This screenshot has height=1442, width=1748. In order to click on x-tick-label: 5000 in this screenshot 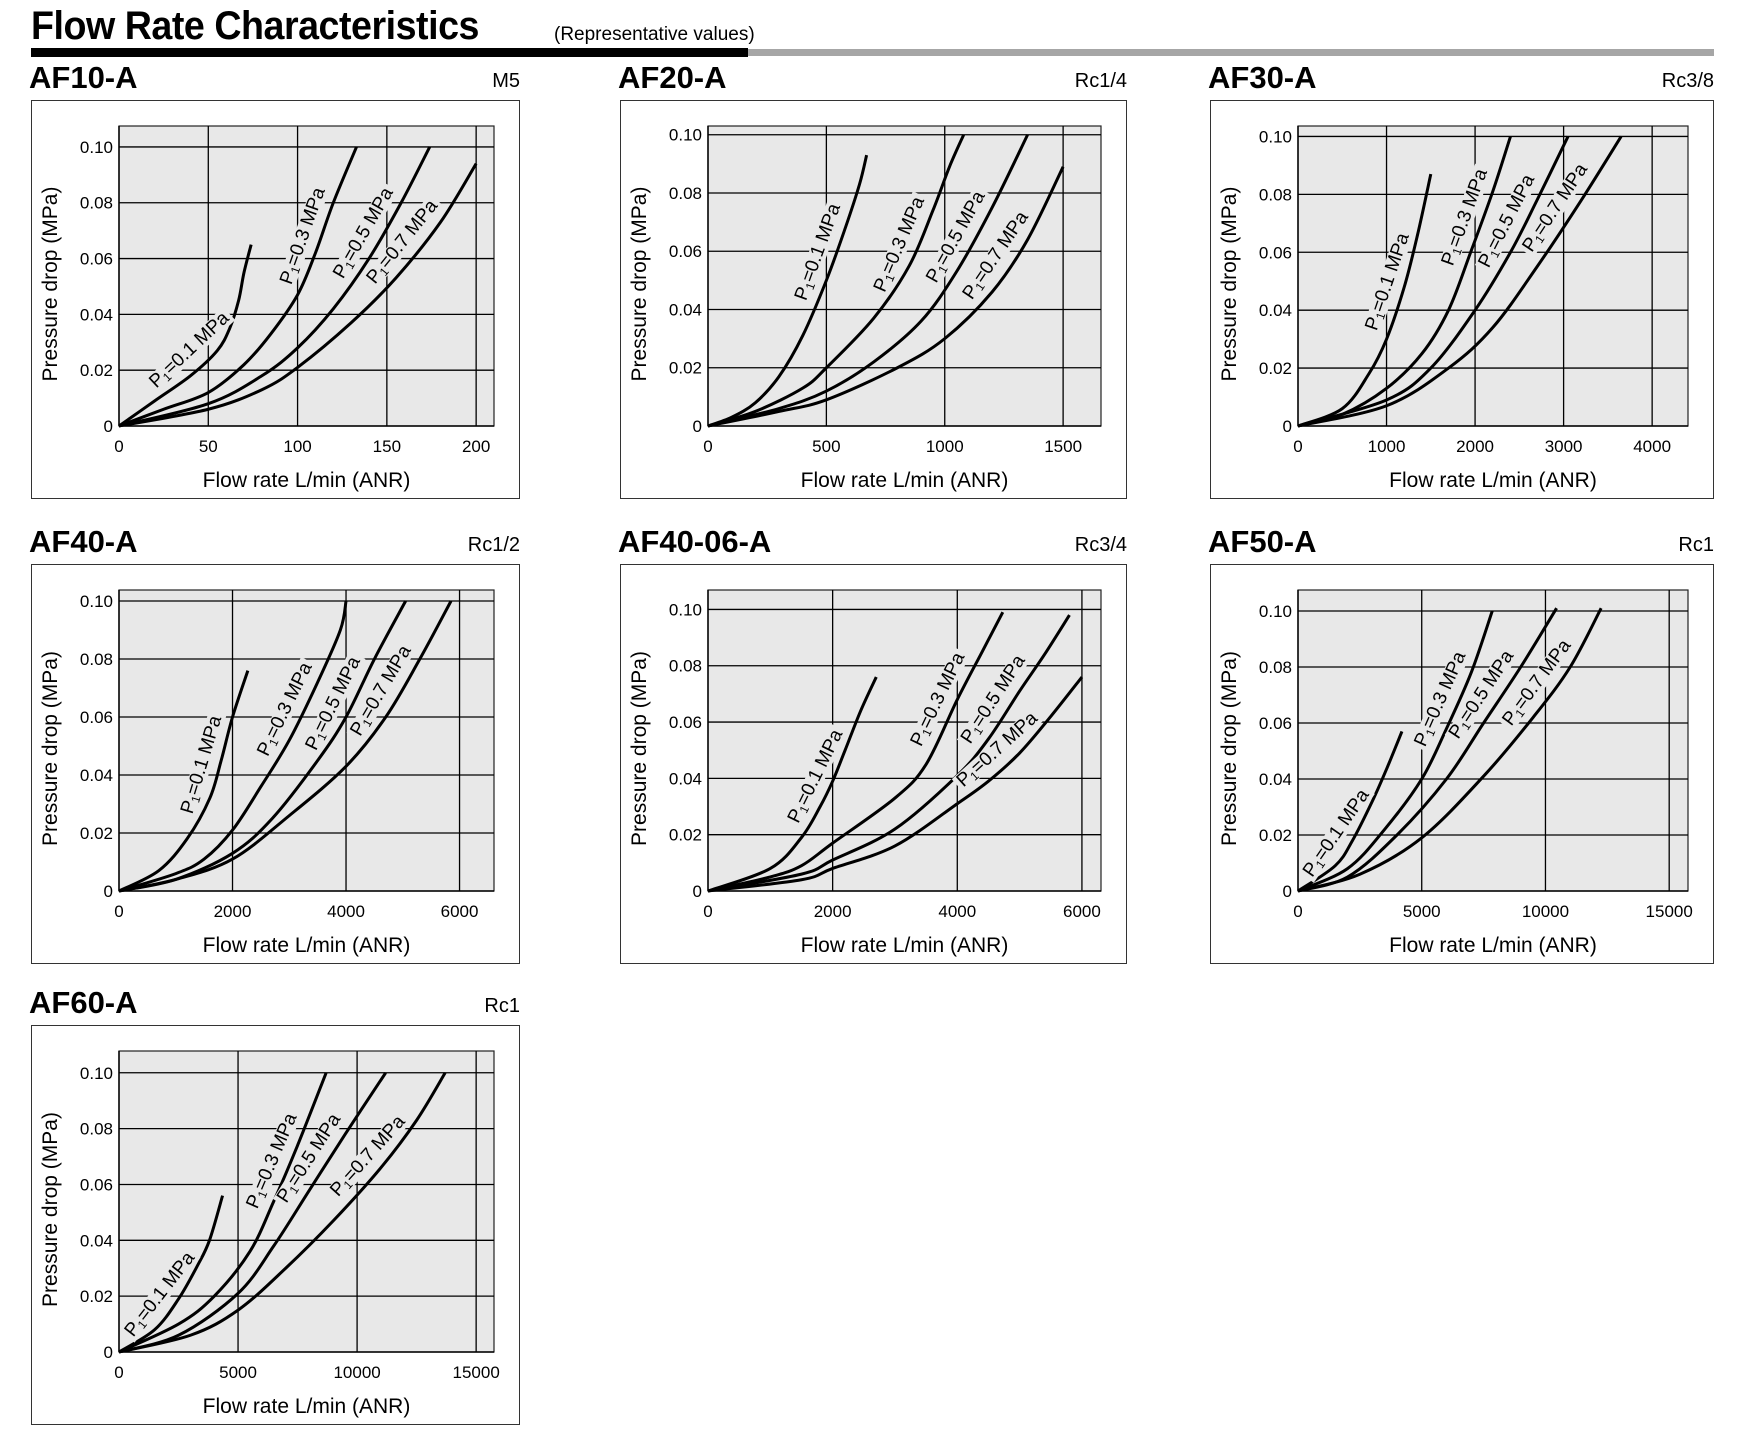, I will do `click(1421, 911)`.